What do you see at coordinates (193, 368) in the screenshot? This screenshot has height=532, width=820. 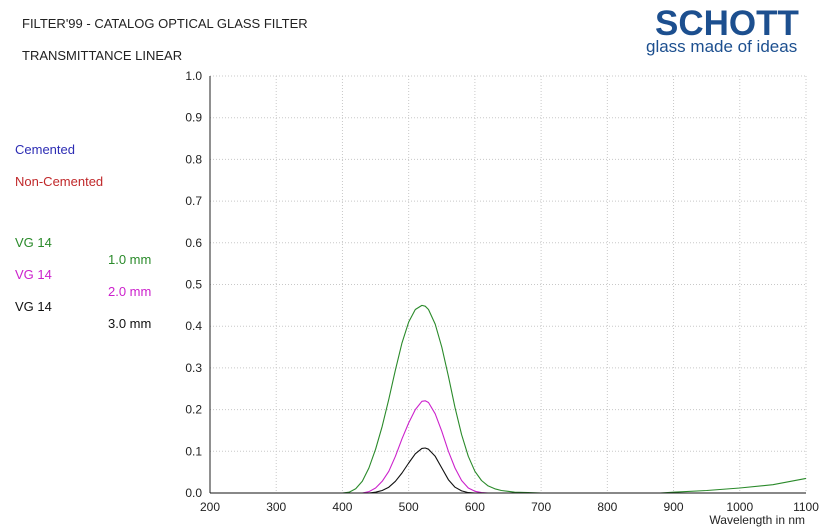 I see `y-tick-label: 0.3` at bounding box center [193, 368].